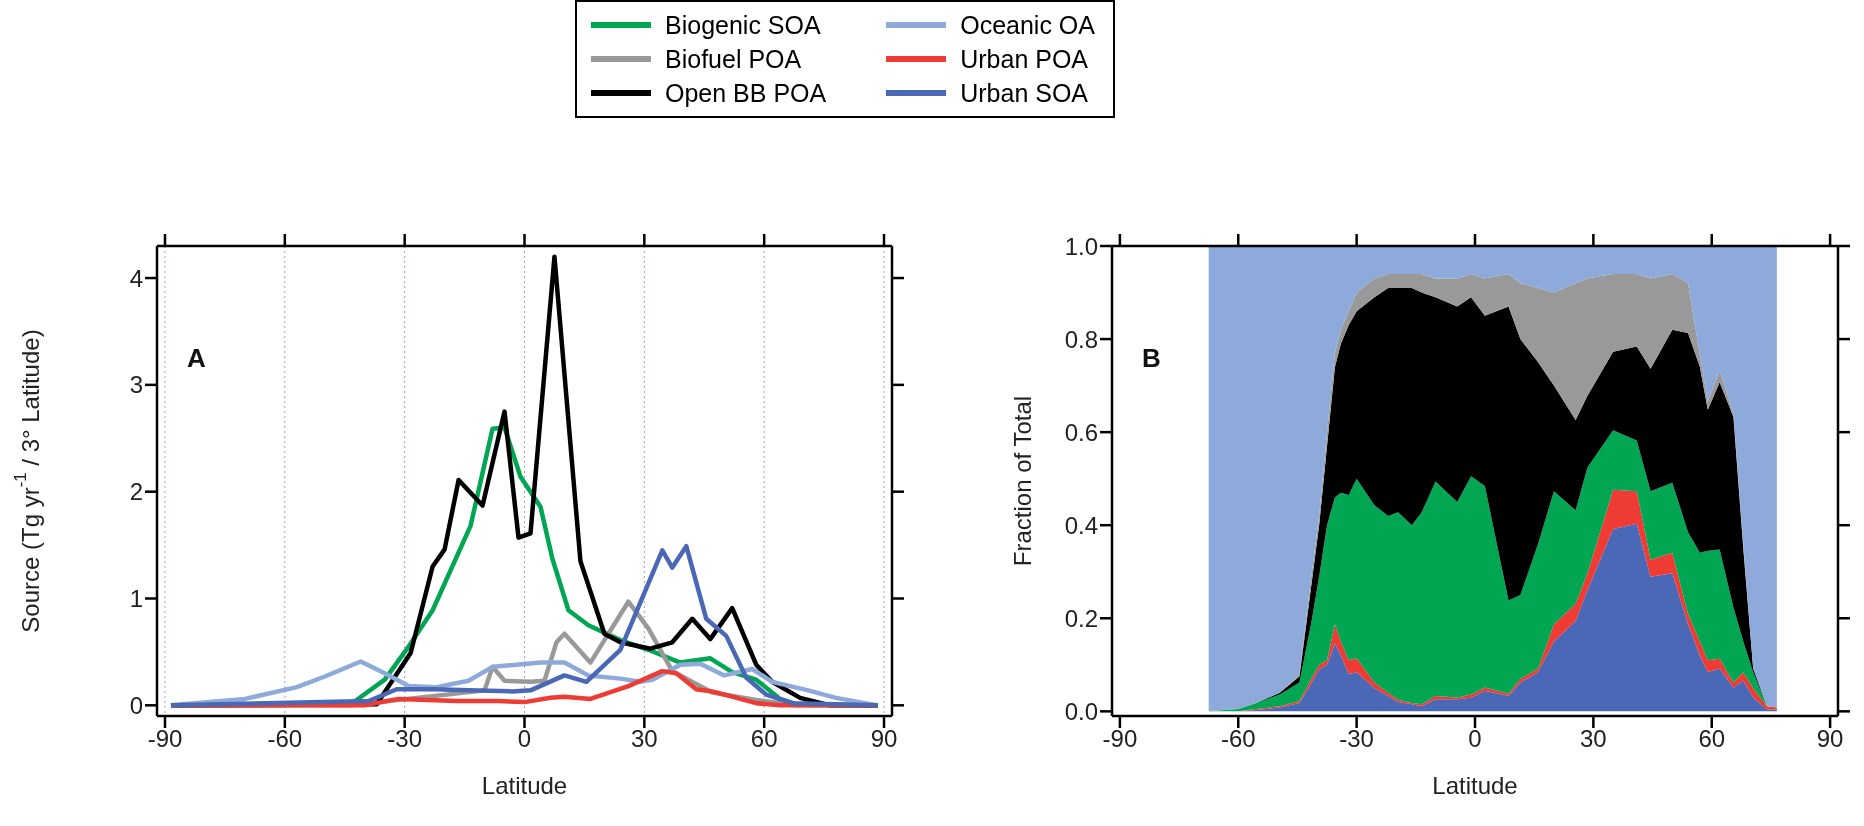 This screenshot has height=826, width=1864. What do you see at coordinates (524, 625) in the screenshot?
I see `line-series` at bounding box center [524, 625].